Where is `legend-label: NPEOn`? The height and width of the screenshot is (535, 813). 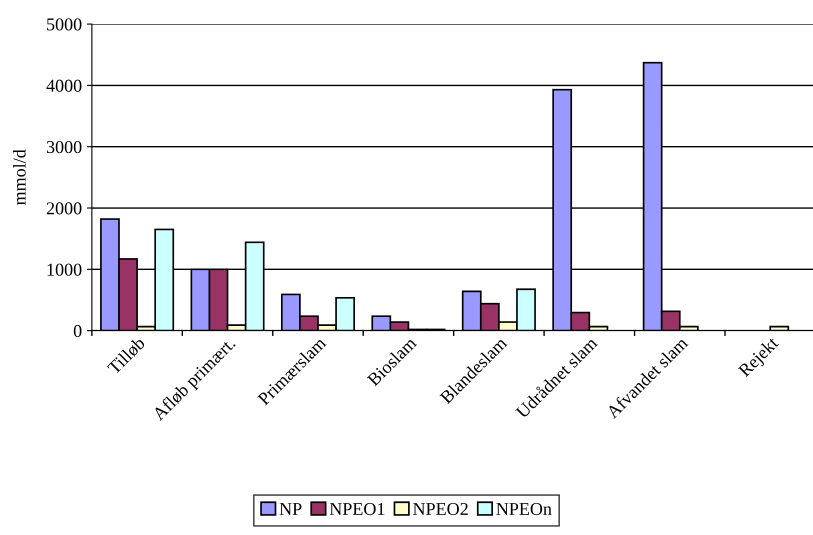
legend-label: NPEOn is located at coordinates (524, 509).